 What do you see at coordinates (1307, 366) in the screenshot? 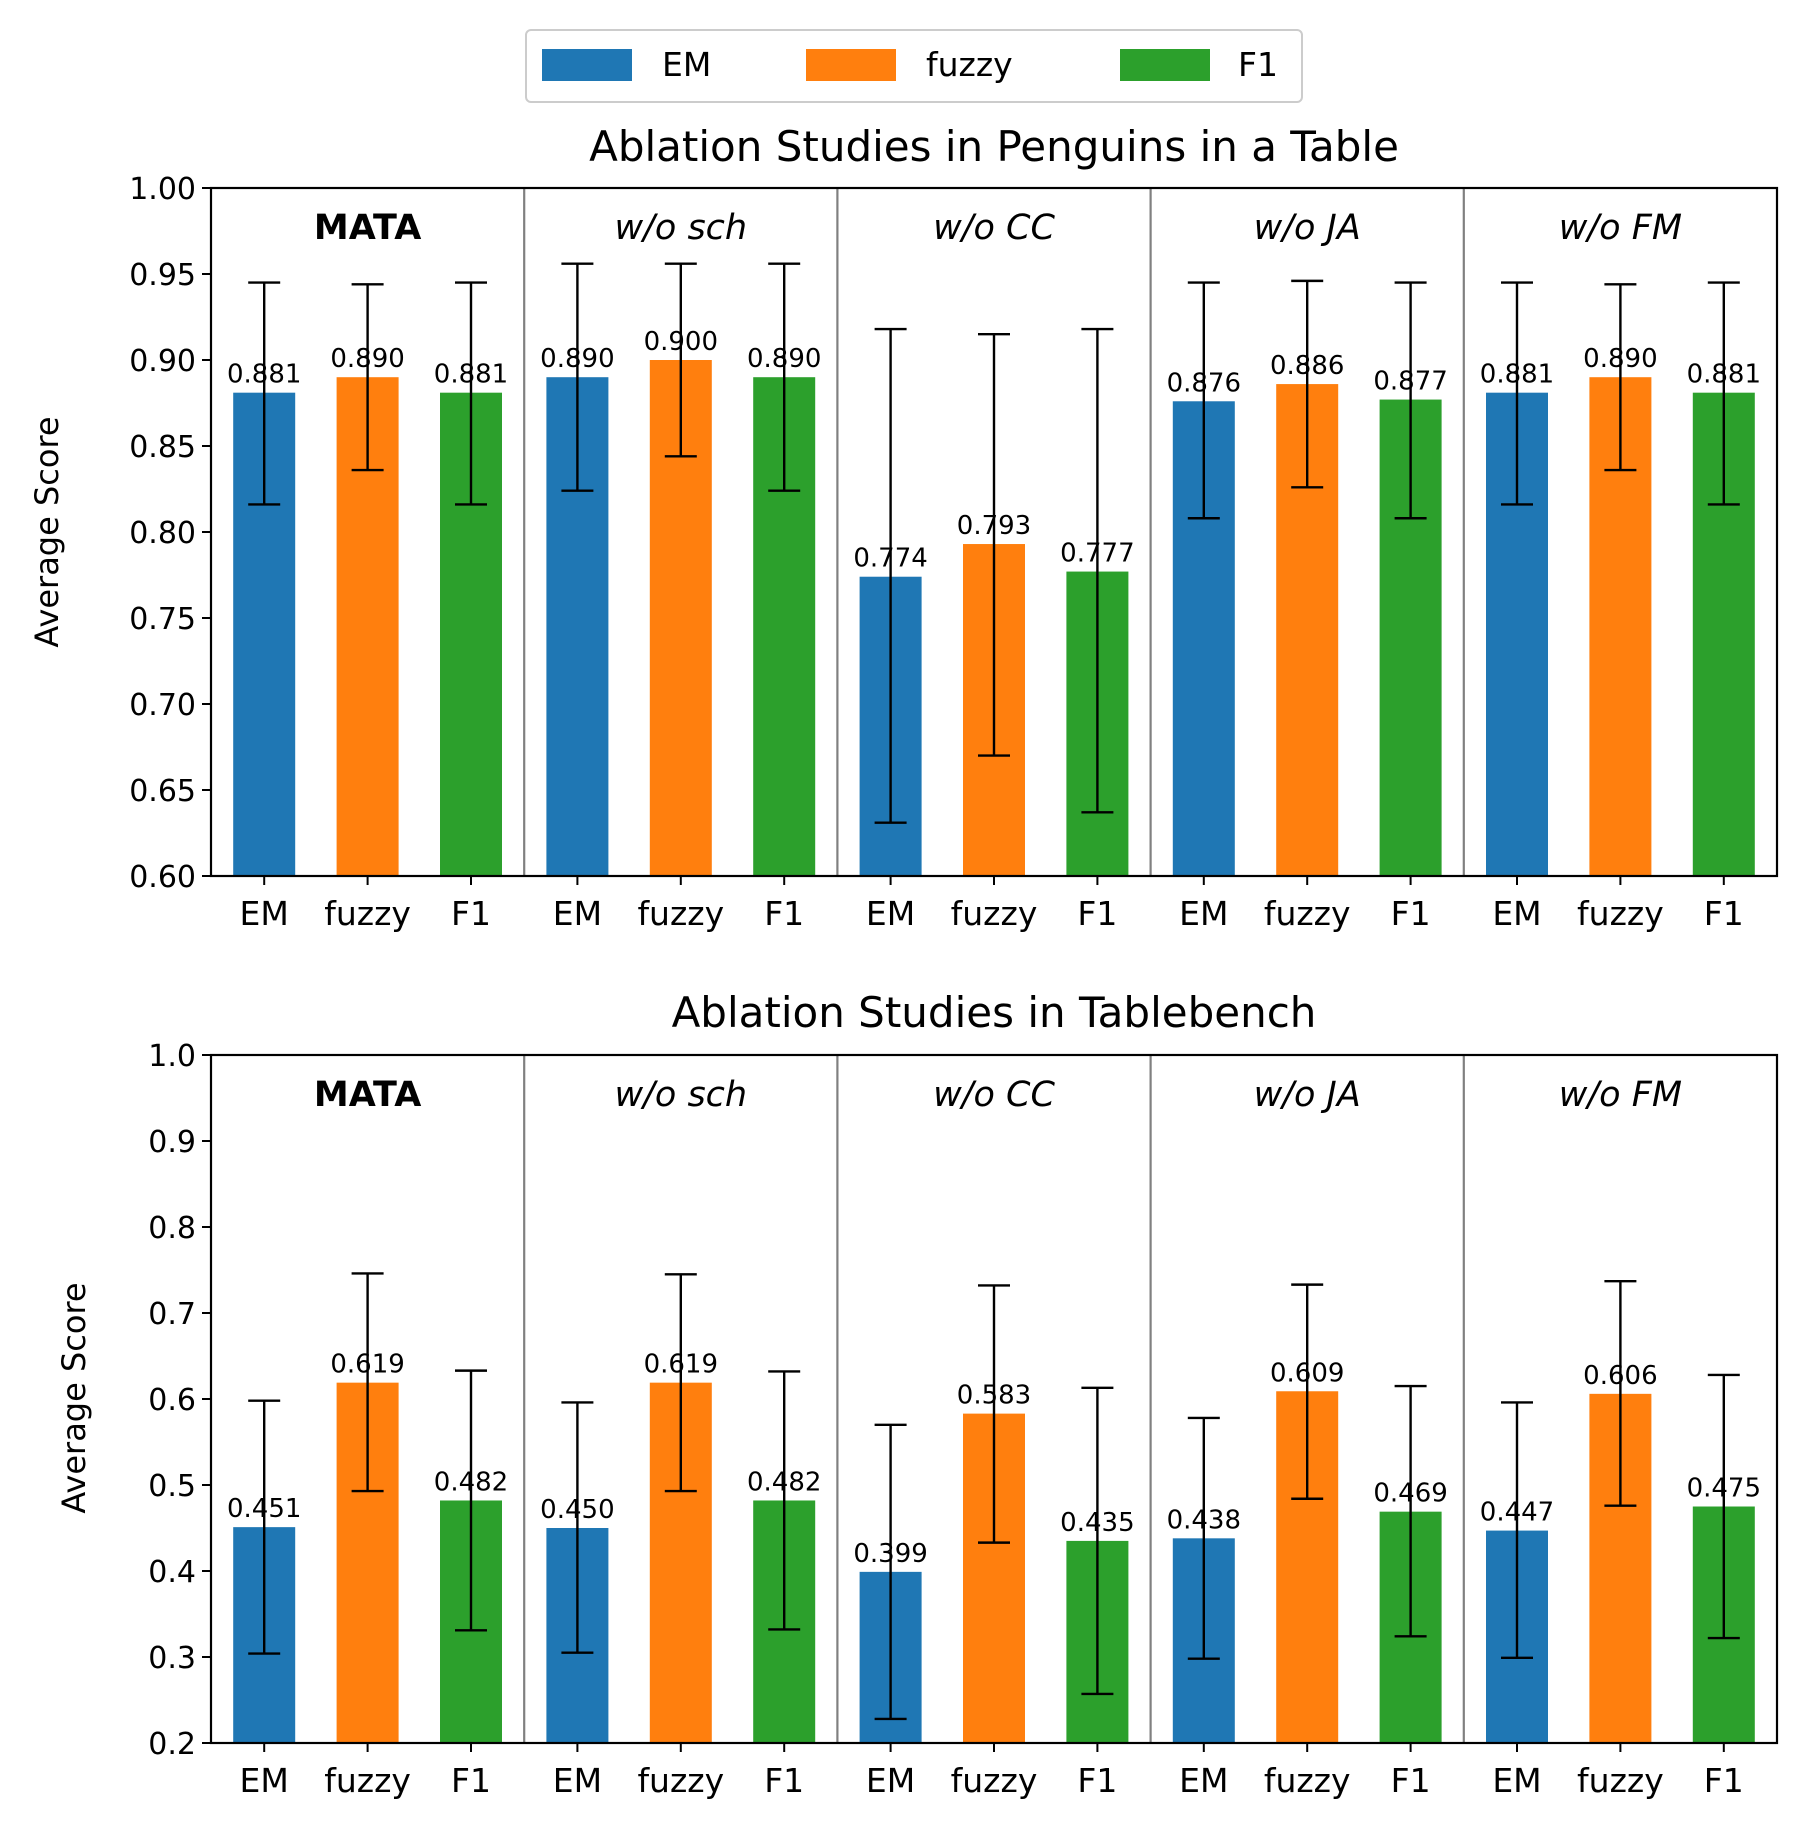
I see `value-label: 0.886` at bounding box center [1307, 366].